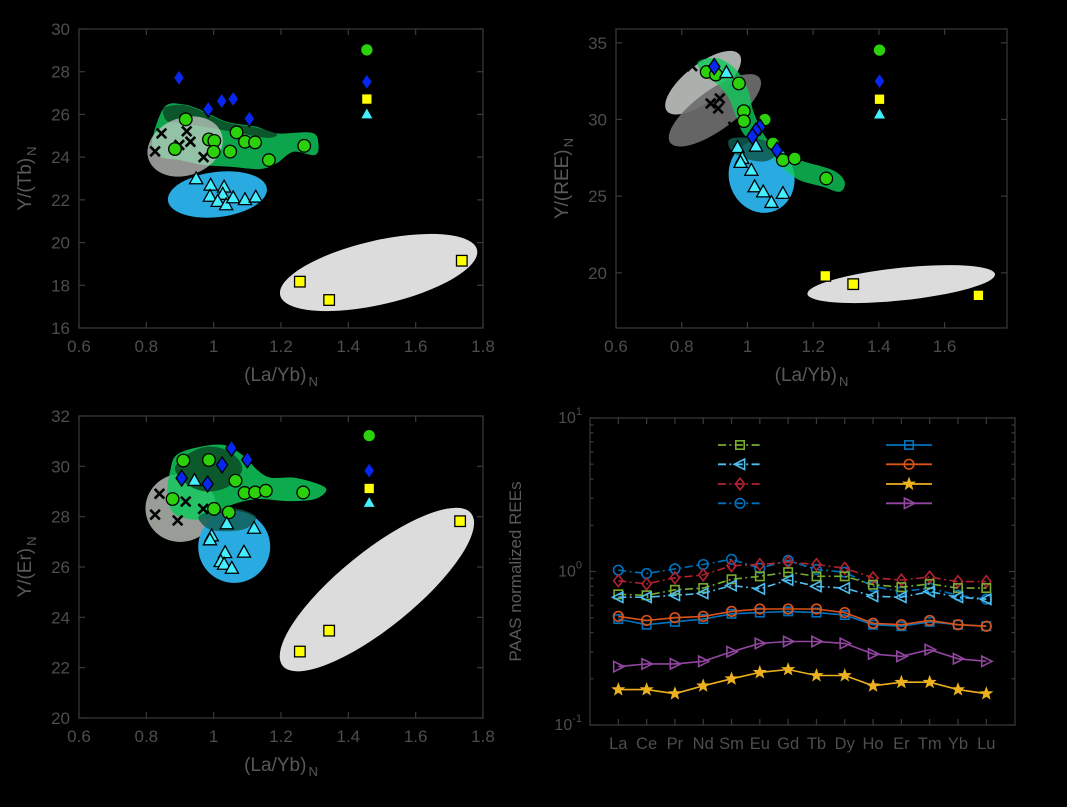  I want to click on x-tick-label: La, so click(618, 744).